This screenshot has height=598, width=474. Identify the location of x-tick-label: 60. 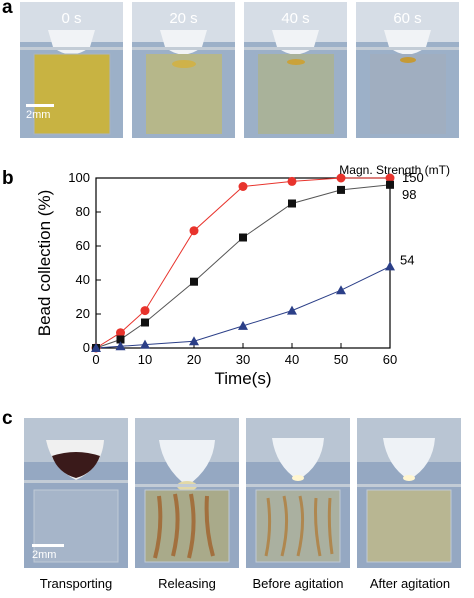
(390, 359).